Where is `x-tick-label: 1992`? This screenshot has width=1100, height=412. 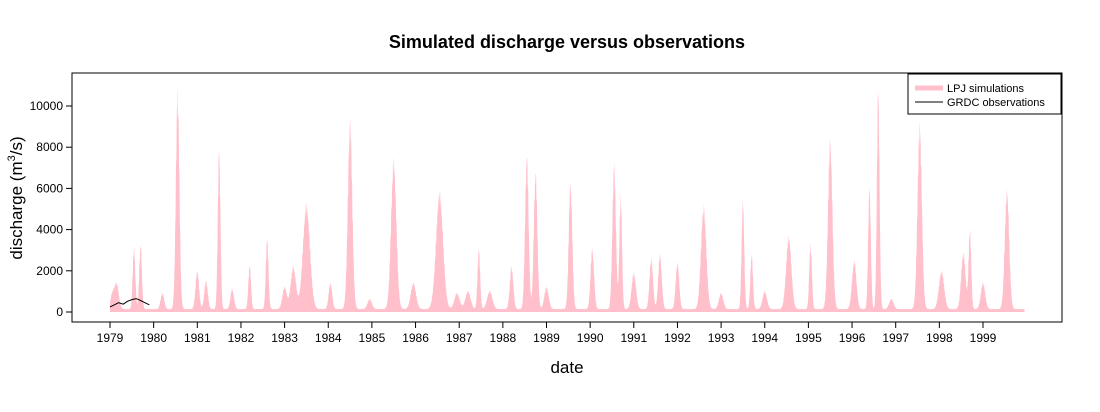 x-tick-label: 1992 is located at coordinates (677, 338).